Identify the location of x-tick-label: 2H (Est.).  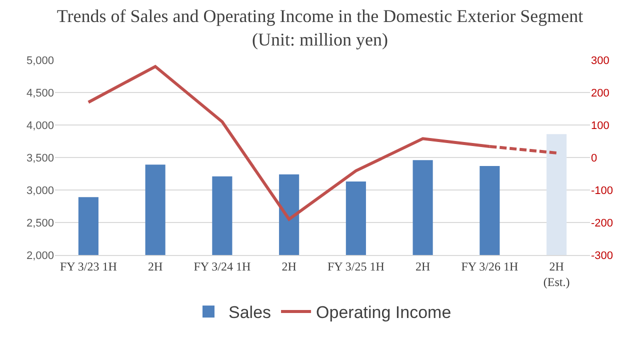
(556, 274).